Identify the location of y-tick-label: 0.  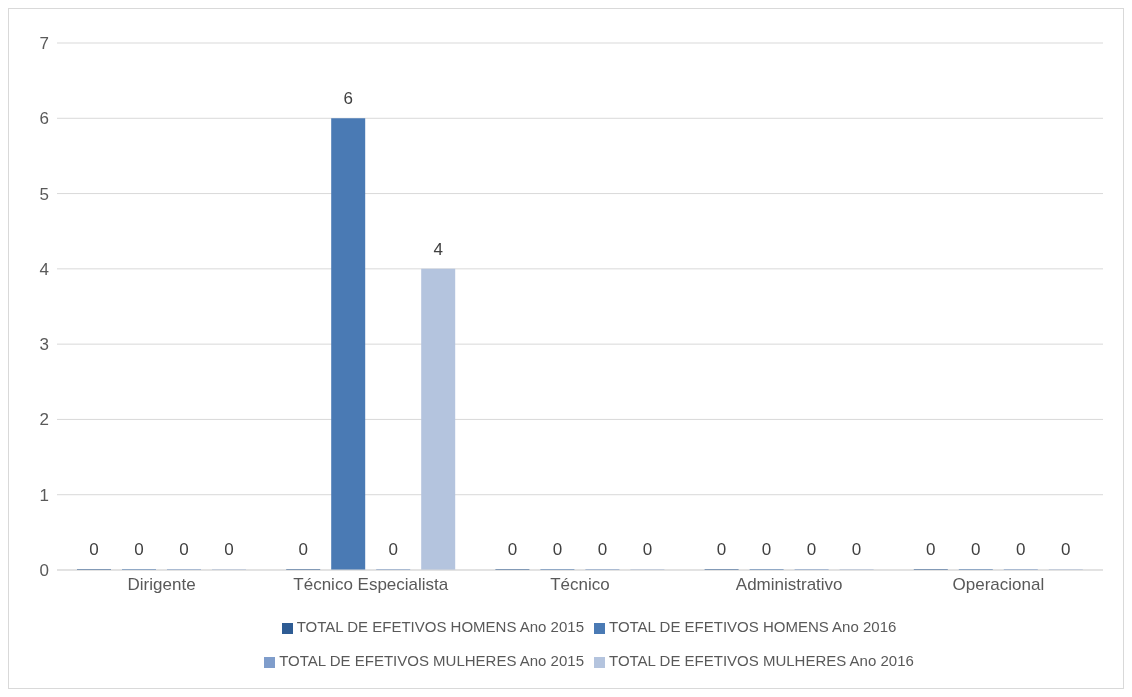
(44, 571).